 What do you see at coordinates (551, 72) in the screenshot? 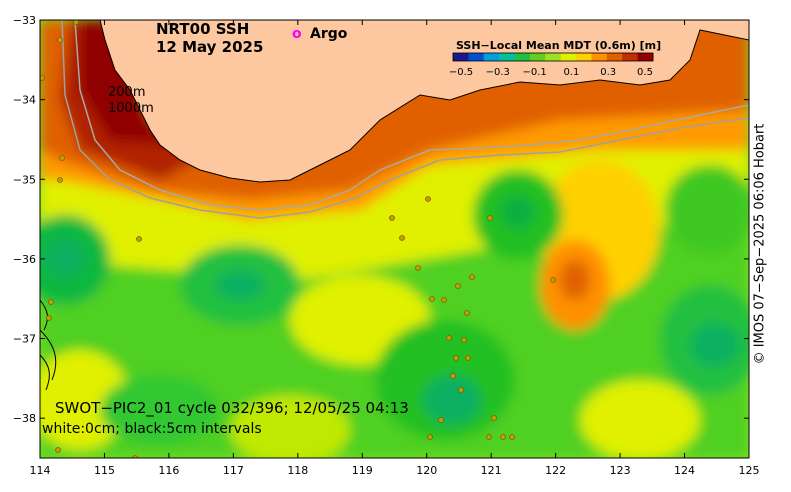
I see `colorbar-ticks: −0.5 −0.3 −0.1 0.1 0.3 0.5` at bounding box center [551, 72].